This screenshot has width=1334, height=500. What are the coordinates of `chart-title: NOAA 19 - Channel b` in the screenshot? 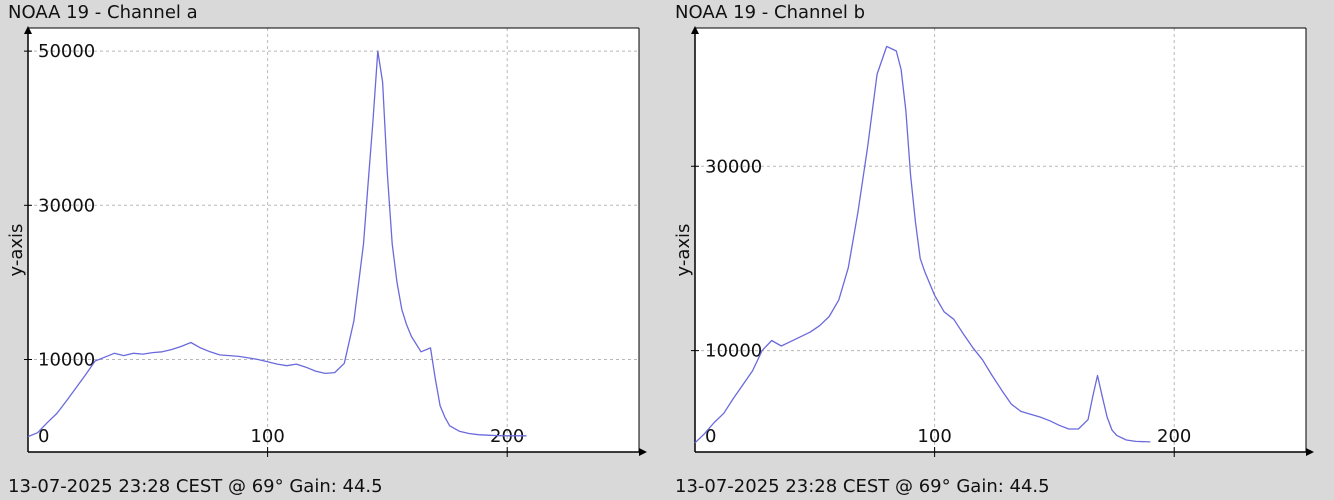 It's located at (770, 12).